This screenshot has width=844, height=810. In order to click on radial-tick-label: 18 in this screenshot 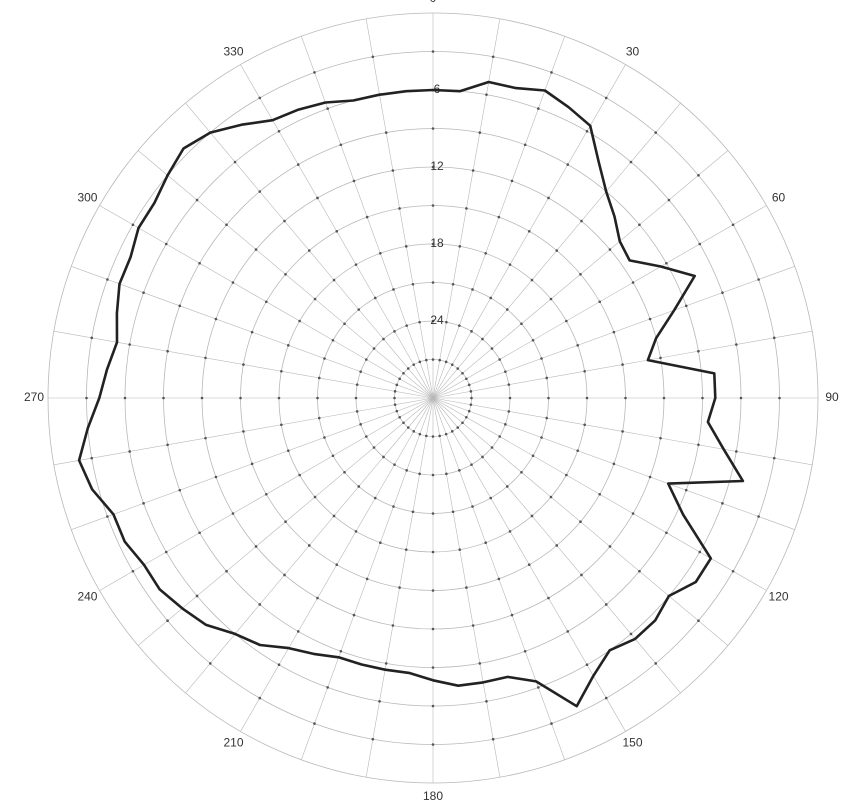, I will do `click(437, 243)`.